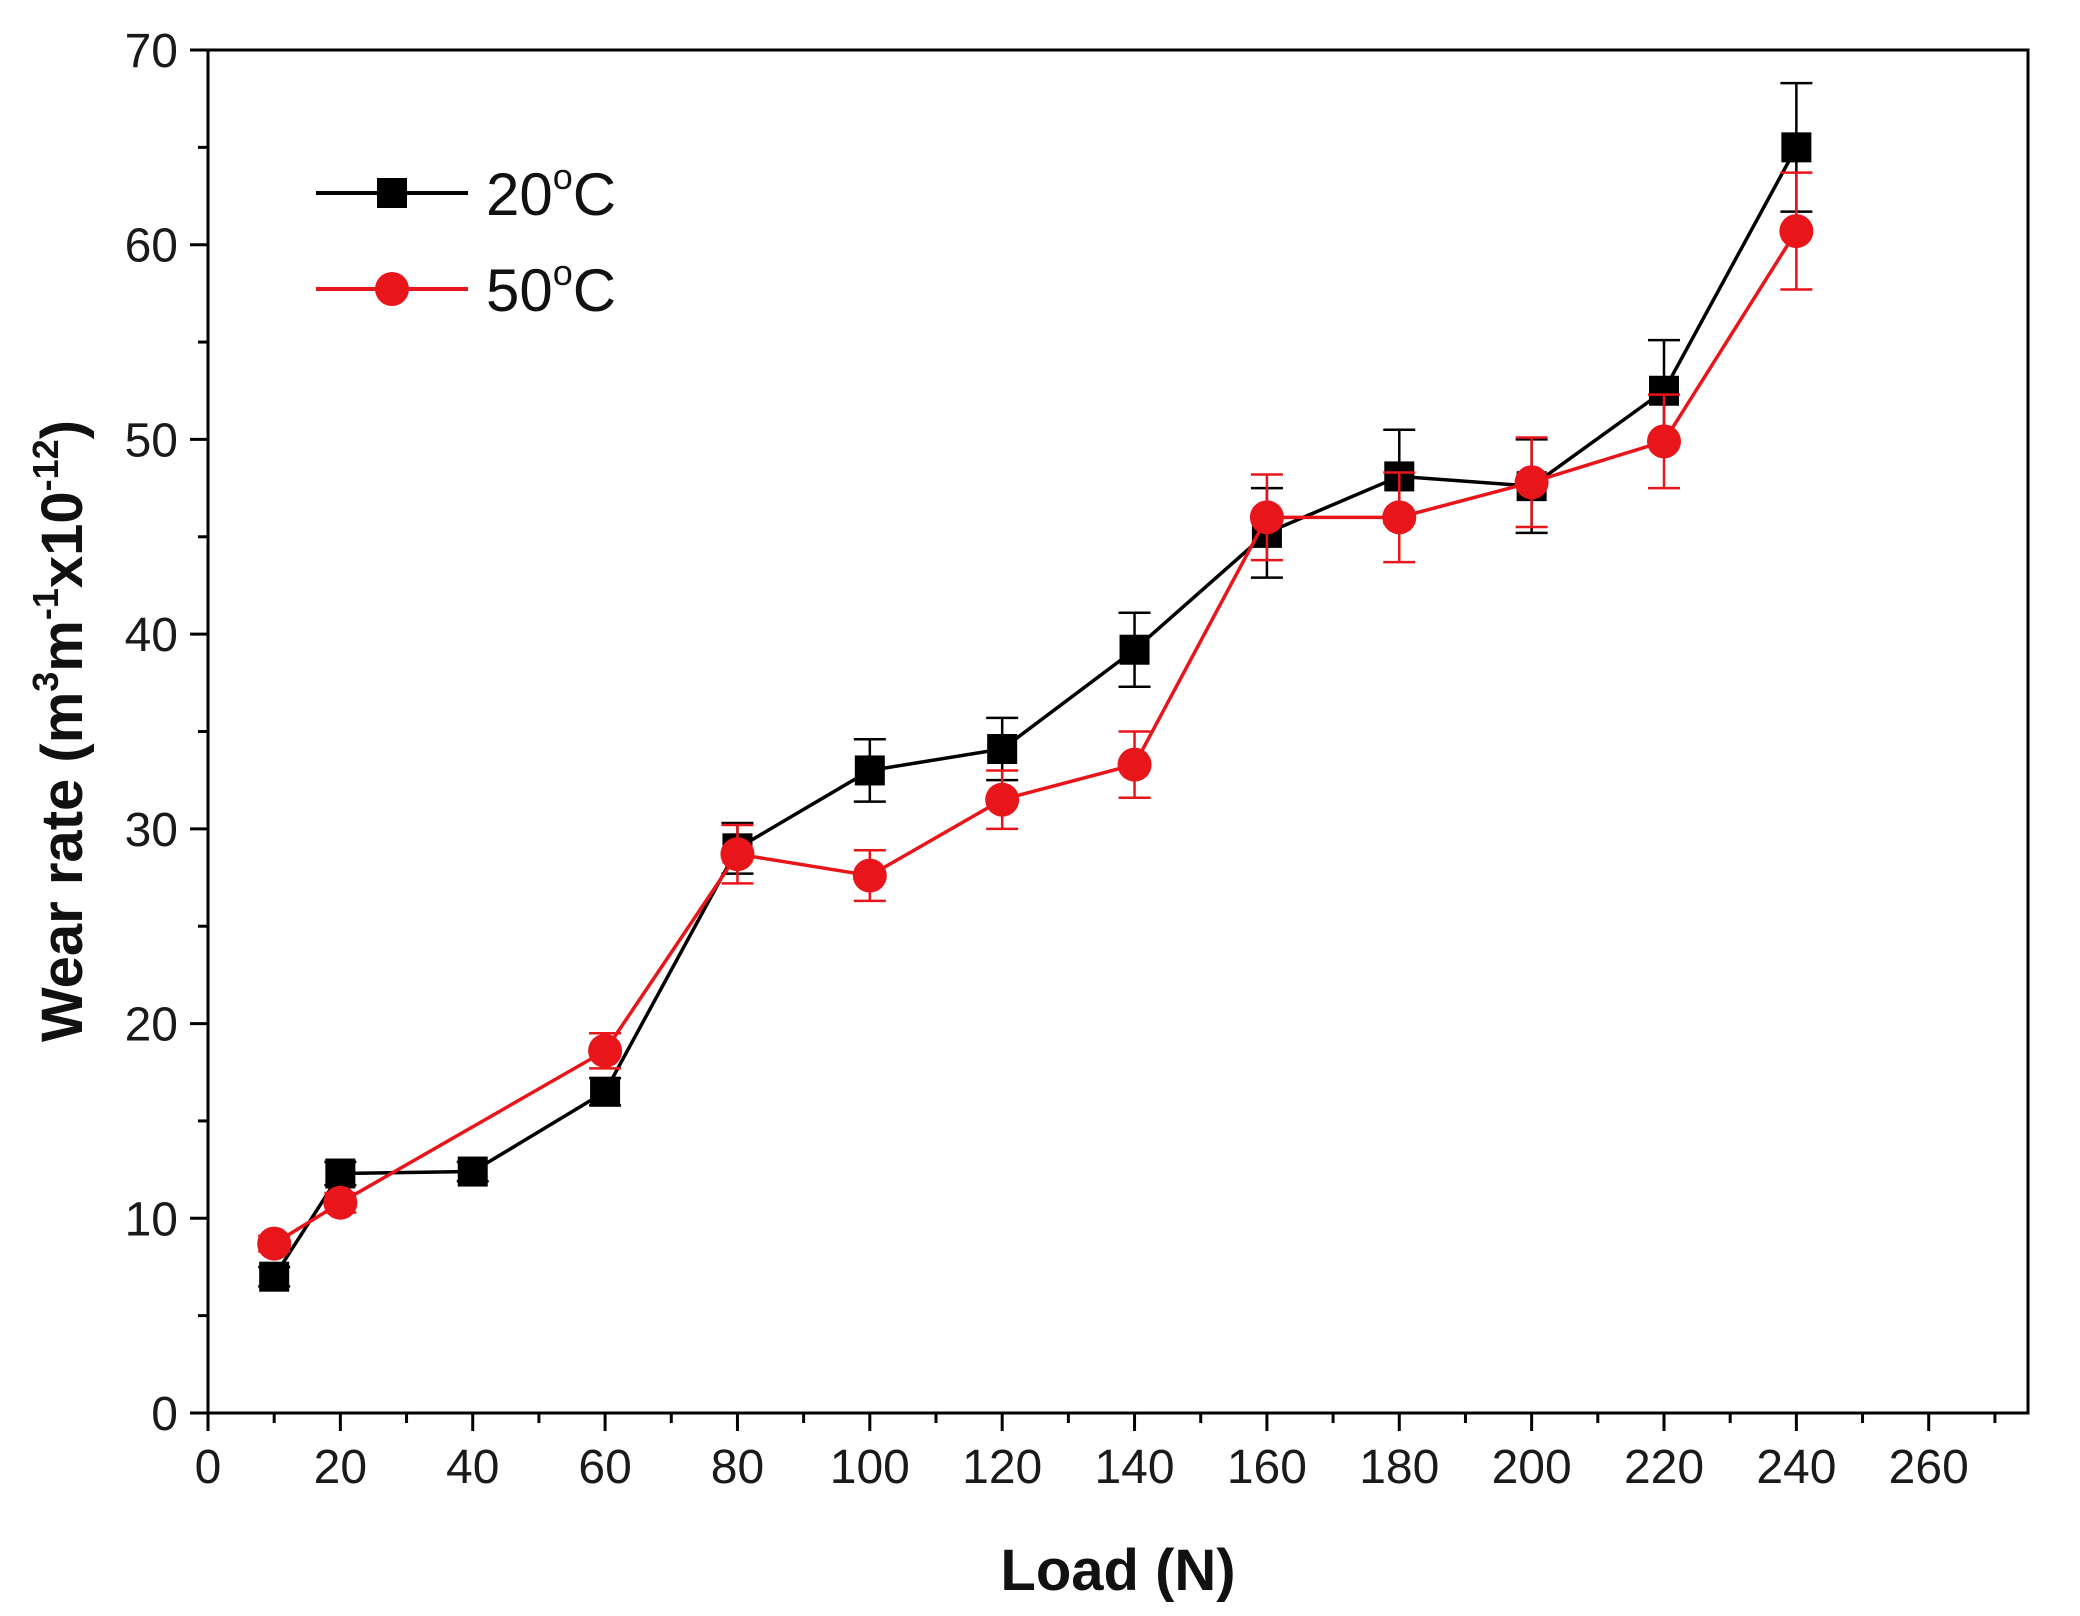 This screenshot has width=2080, height=1616. Describe the element at coordinates (466, 192) in the screenshot. I see `legend-entry-20c: 20oC` at that location.